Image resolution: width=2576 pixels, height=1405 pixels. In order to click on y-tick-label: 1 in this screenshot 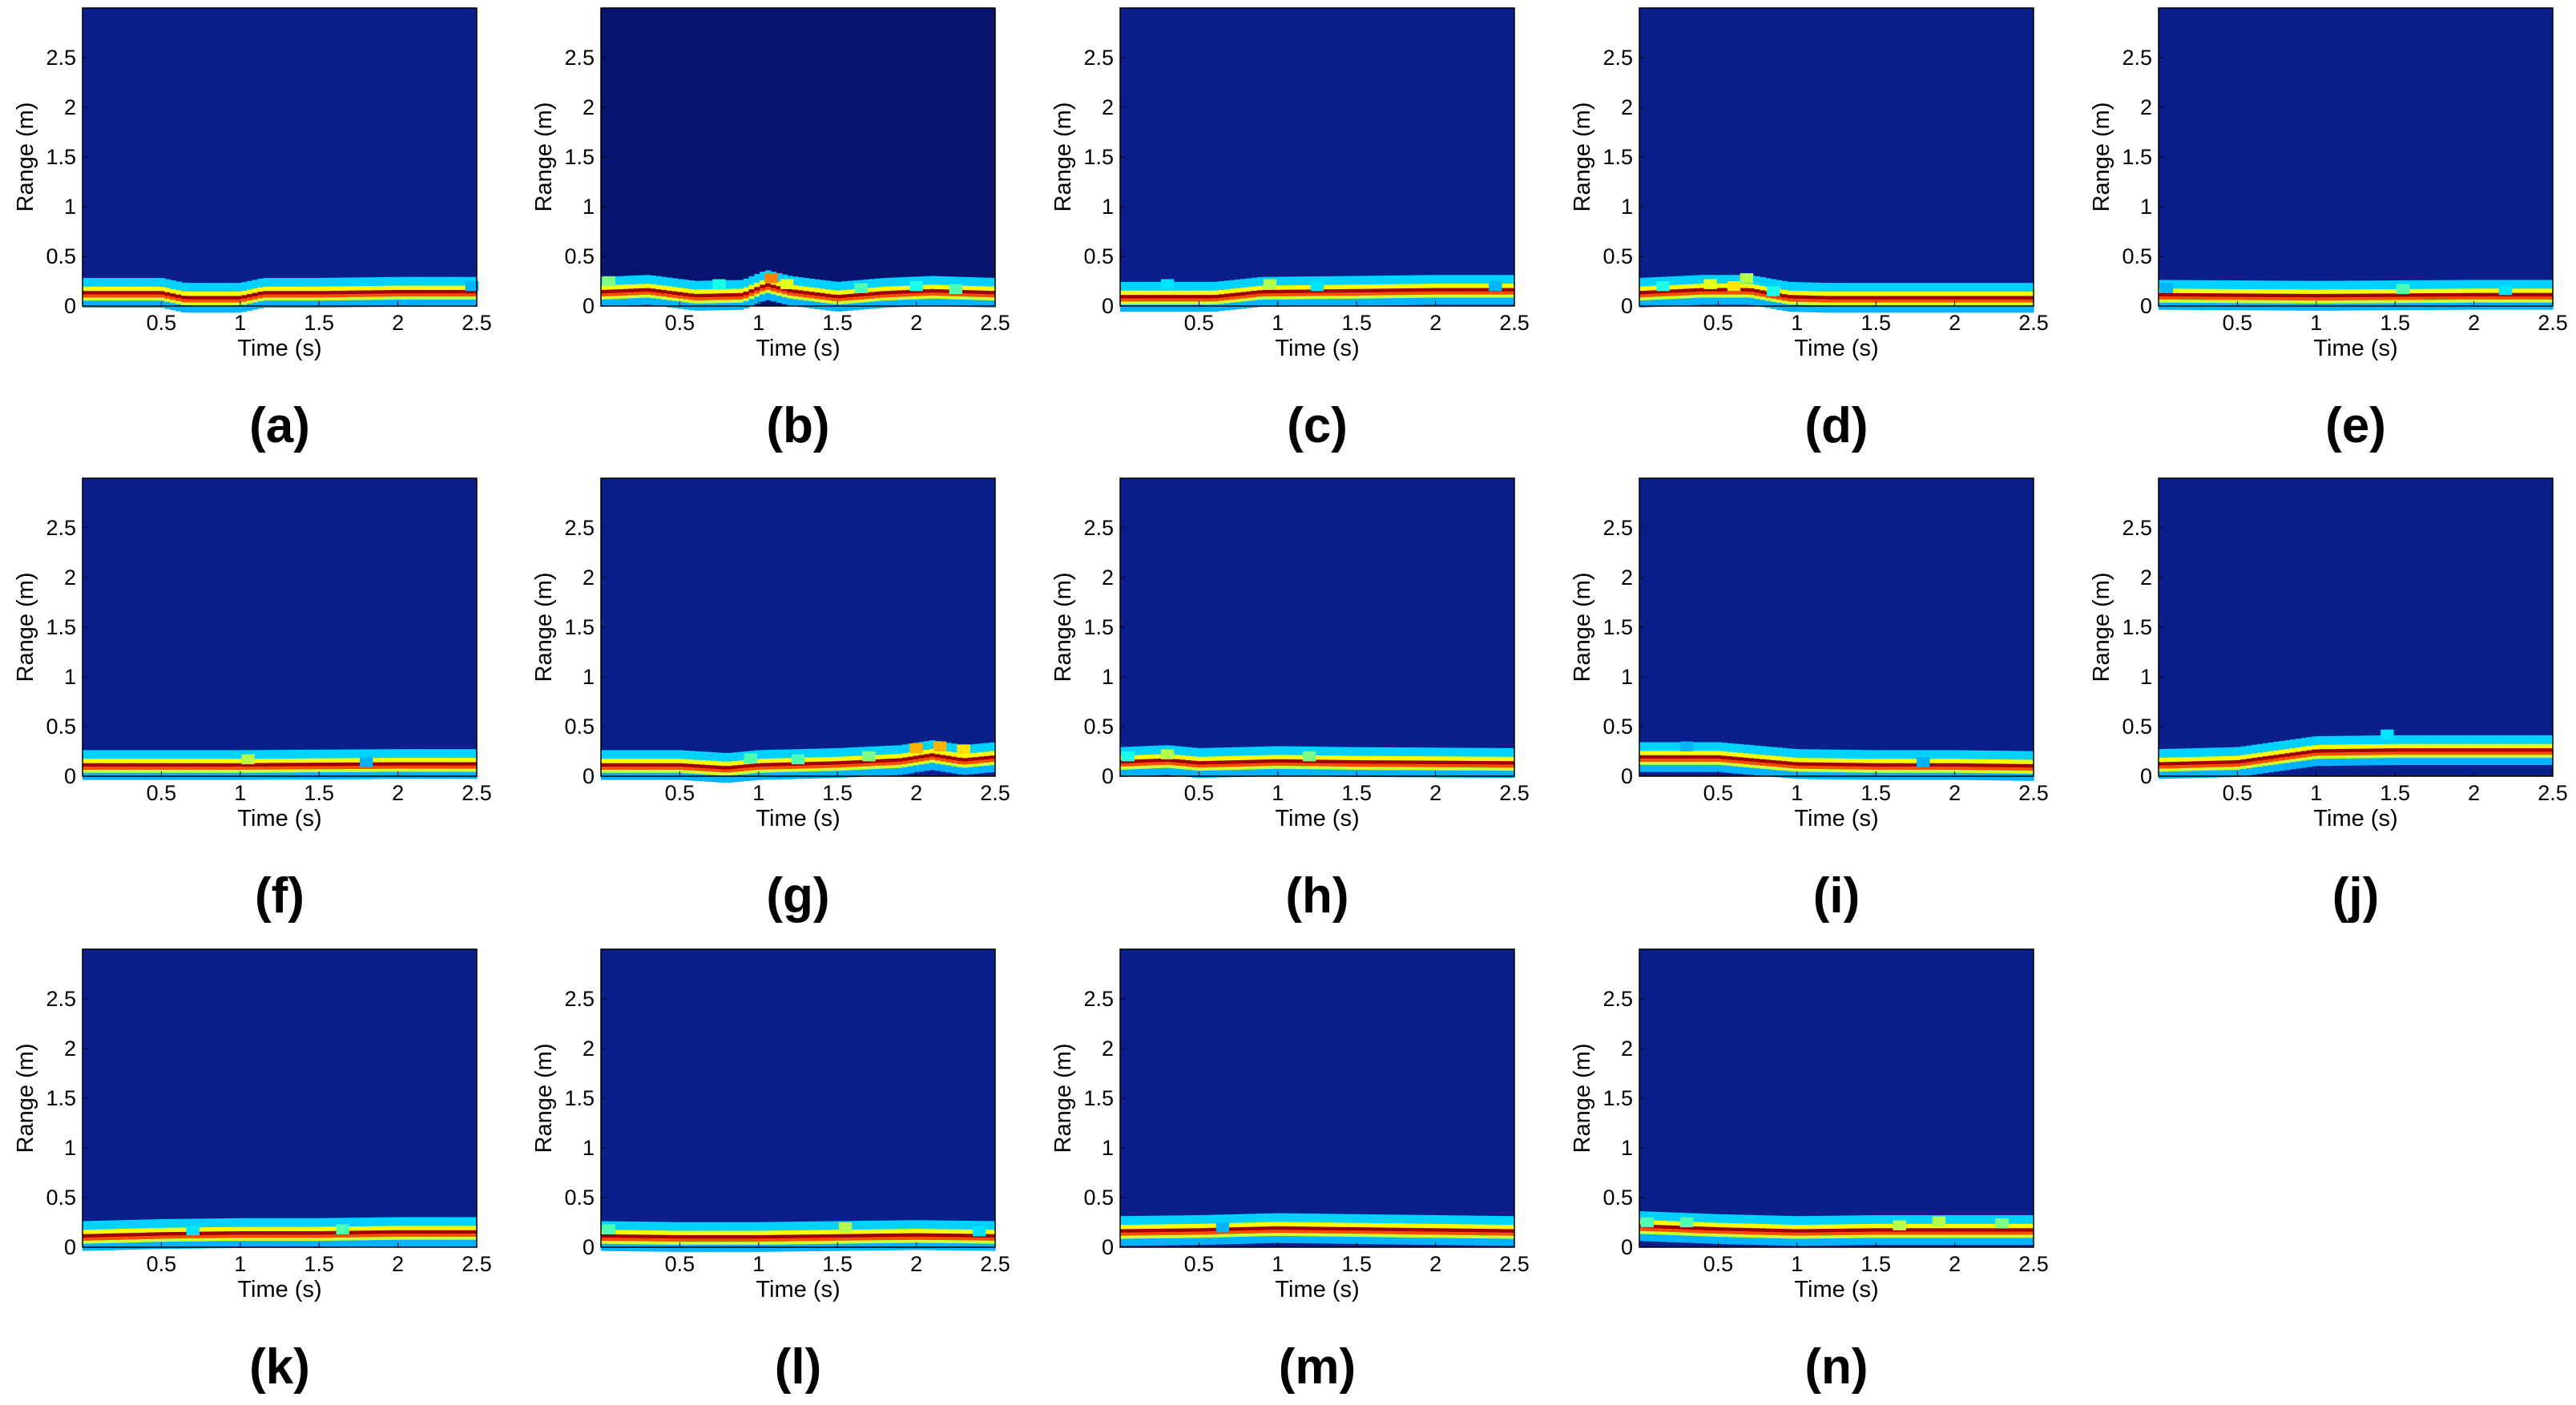, I will do `click(2146, 207)`.